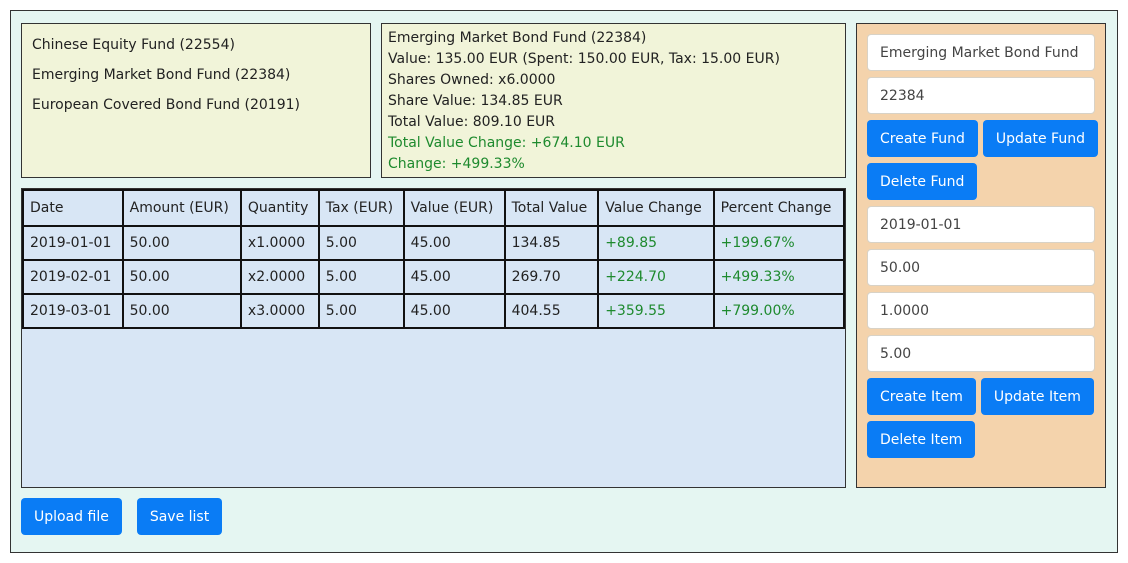 This screenshot has width=1128, height=563. Describe the element at coordinates (517, 38) in the screenshot. I see `fund-details-title: Emerging Market Bond Fund (22384)` at that location.